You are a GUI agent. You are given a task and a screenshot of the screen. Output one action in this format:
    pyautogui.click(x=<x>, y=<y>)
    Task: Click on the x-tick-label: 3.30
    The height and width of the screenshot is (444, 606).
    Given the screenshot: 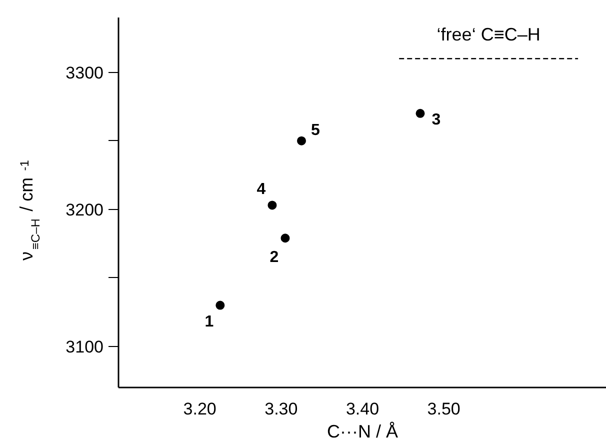 What is the action you would take?
    pyautogui.click(x=281, y=409)
    